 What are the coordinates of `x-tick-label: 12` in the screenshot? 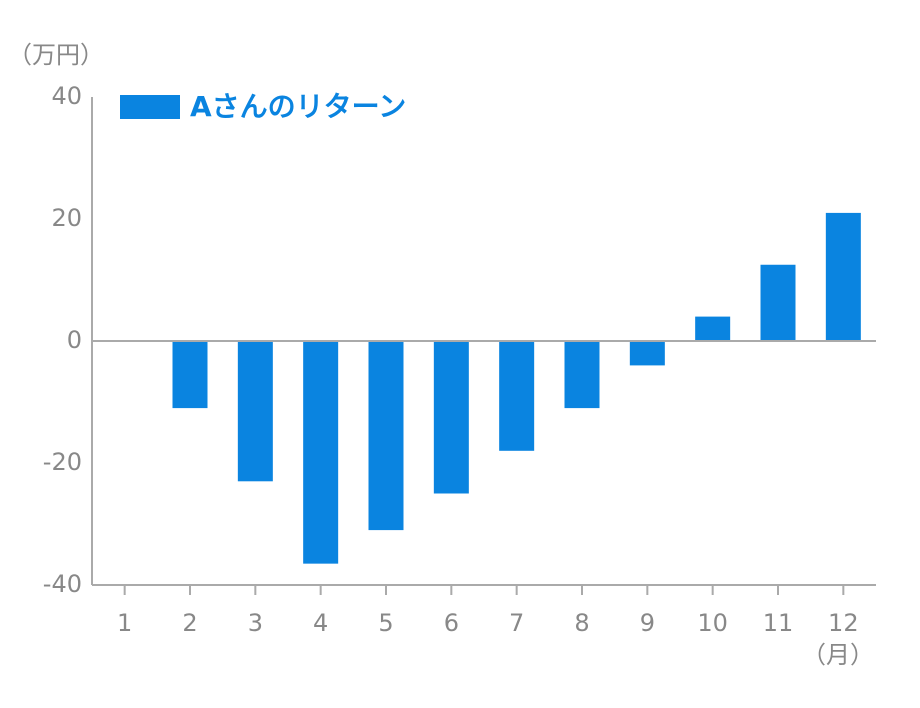 It's located at (843, 623).